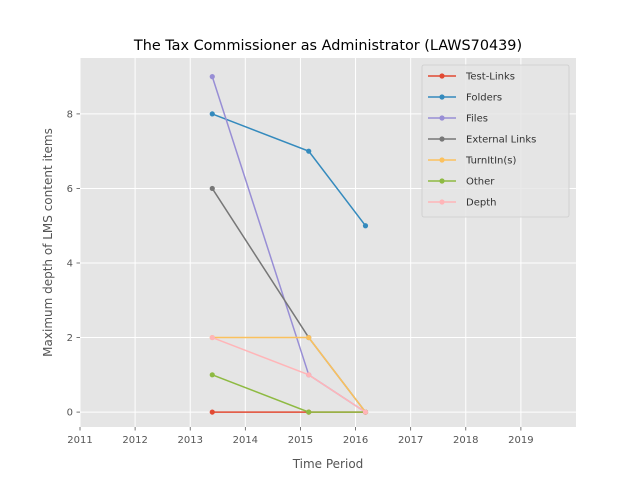 Image resolution: width=640 pixels, height=480 pixels. What do you see at coordinates (245, 440) in the screenshot?
I see `x-tick-label: 2014` at bounding box center [245, 440].